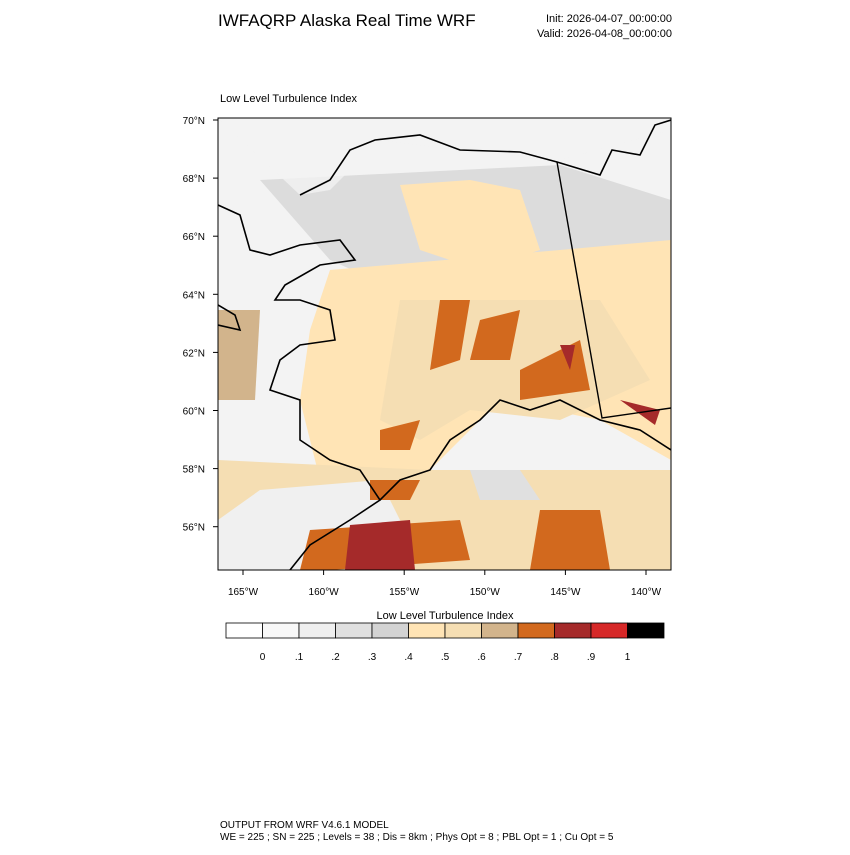 The image size is (850, 855). What do you see at coordinates (609, 19) in the screenshot?
I see `init-time: Init: 2026-04-07_00:00:00` at bounding box center [609, 19].